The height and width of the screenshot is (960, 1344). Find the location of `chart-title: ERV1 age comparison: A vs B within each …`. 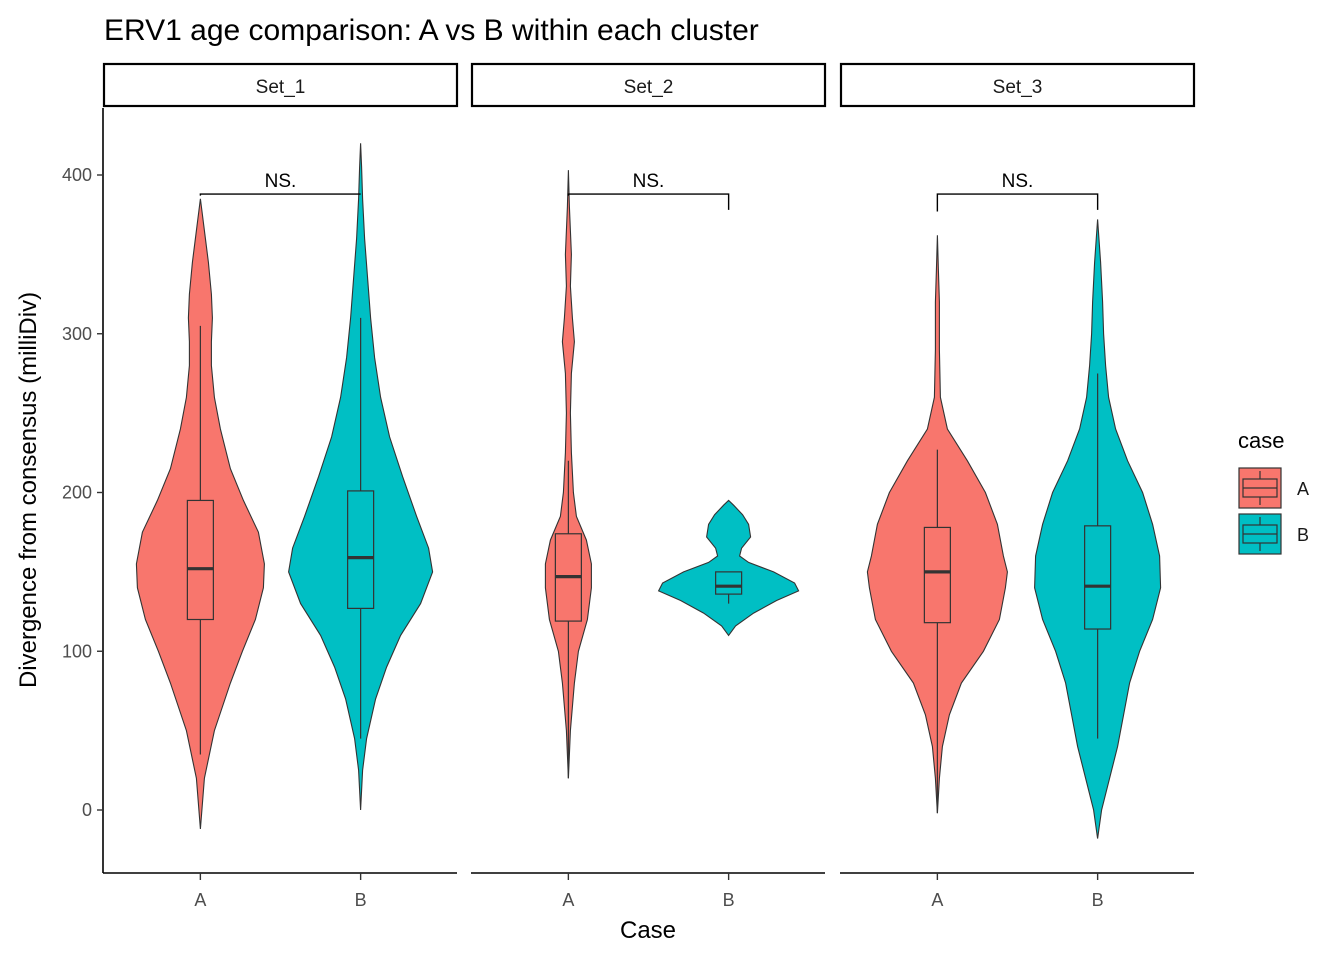

chart-title: ERV1 age comparison: A vs B within each … is located at coordinates (431, 30).